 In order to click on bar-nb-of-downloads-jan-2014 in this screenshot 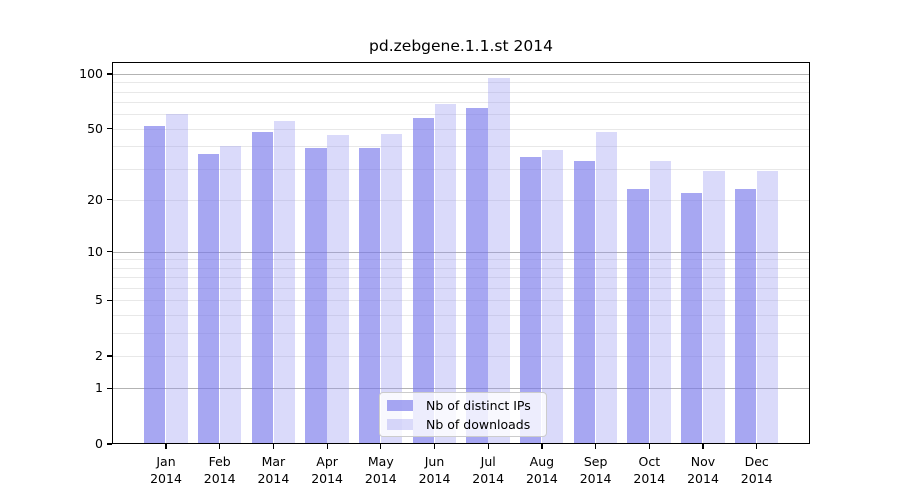, I will do `click(177, 279)`.